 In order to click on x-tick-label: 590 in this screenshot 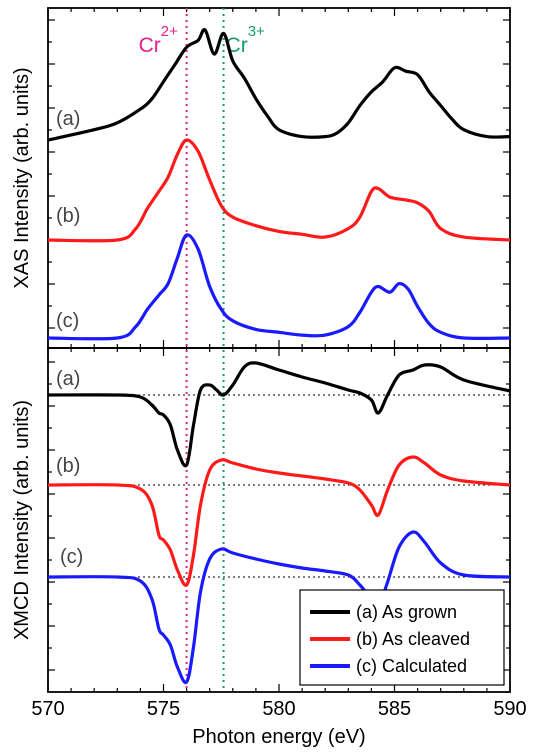, I will do `click(509, 709)`.